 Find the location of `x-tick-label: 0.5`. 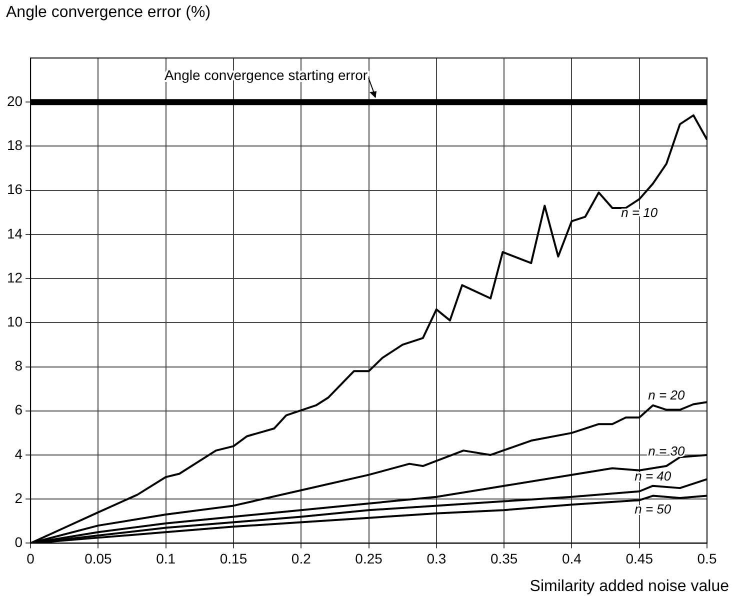

x-tick-label: 0.5 is located at coordinates (707, 558).